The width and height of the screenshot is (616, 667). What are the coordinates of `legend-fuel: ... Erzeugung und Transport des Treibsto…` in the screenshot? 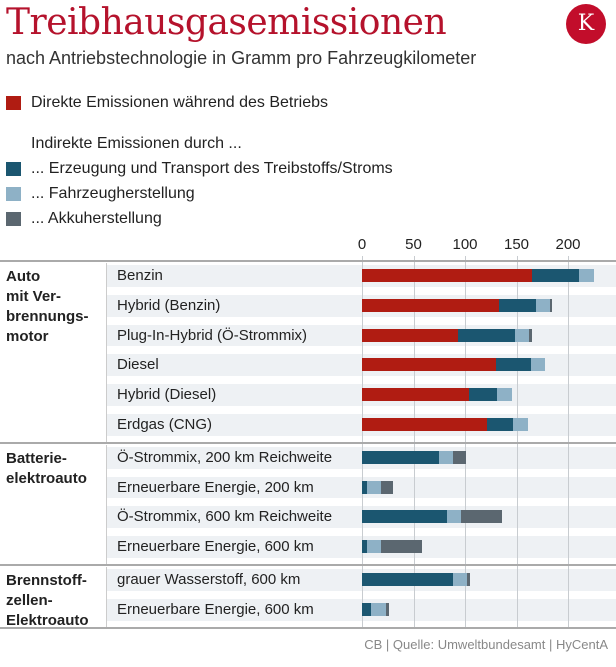 It's located at (199, 169).